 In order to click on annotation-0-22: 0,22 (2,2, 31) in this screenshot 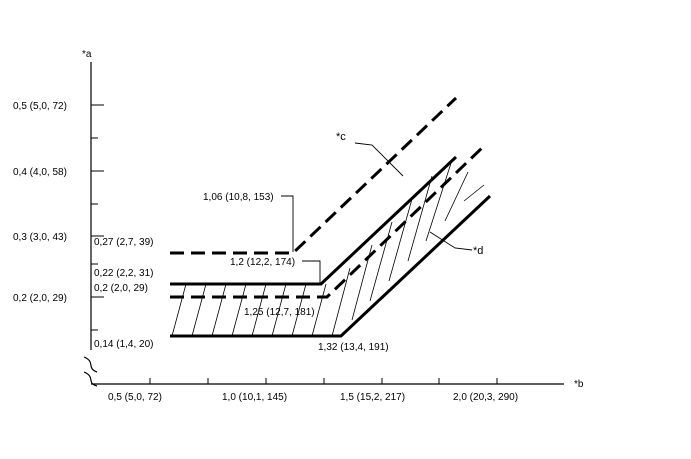, I will do `click(123, 273)`.